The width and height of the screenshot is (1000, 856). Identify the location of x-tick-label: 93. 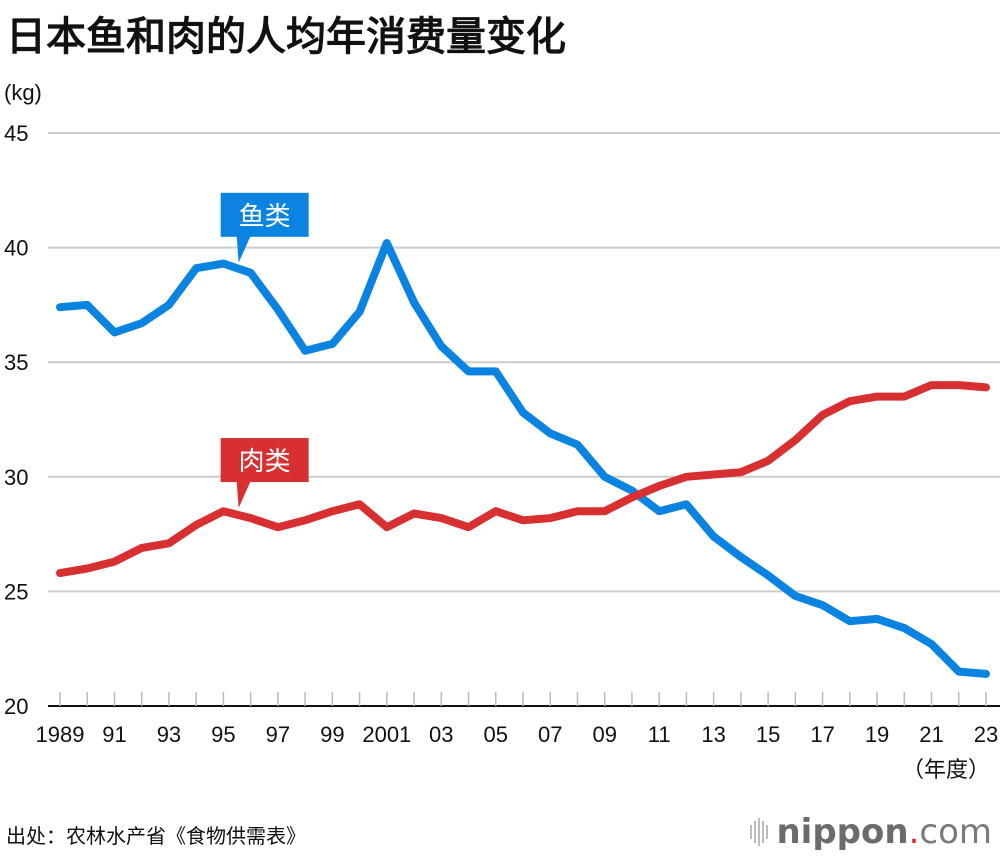
(169, 734).